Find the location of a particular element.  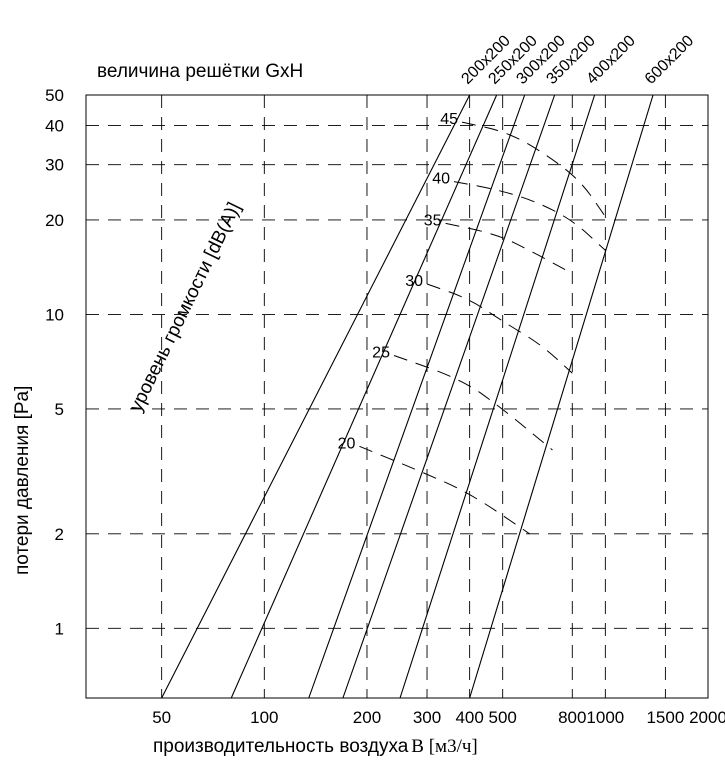

y-tick-label-2: 5 is located at coordinates (59, 409).